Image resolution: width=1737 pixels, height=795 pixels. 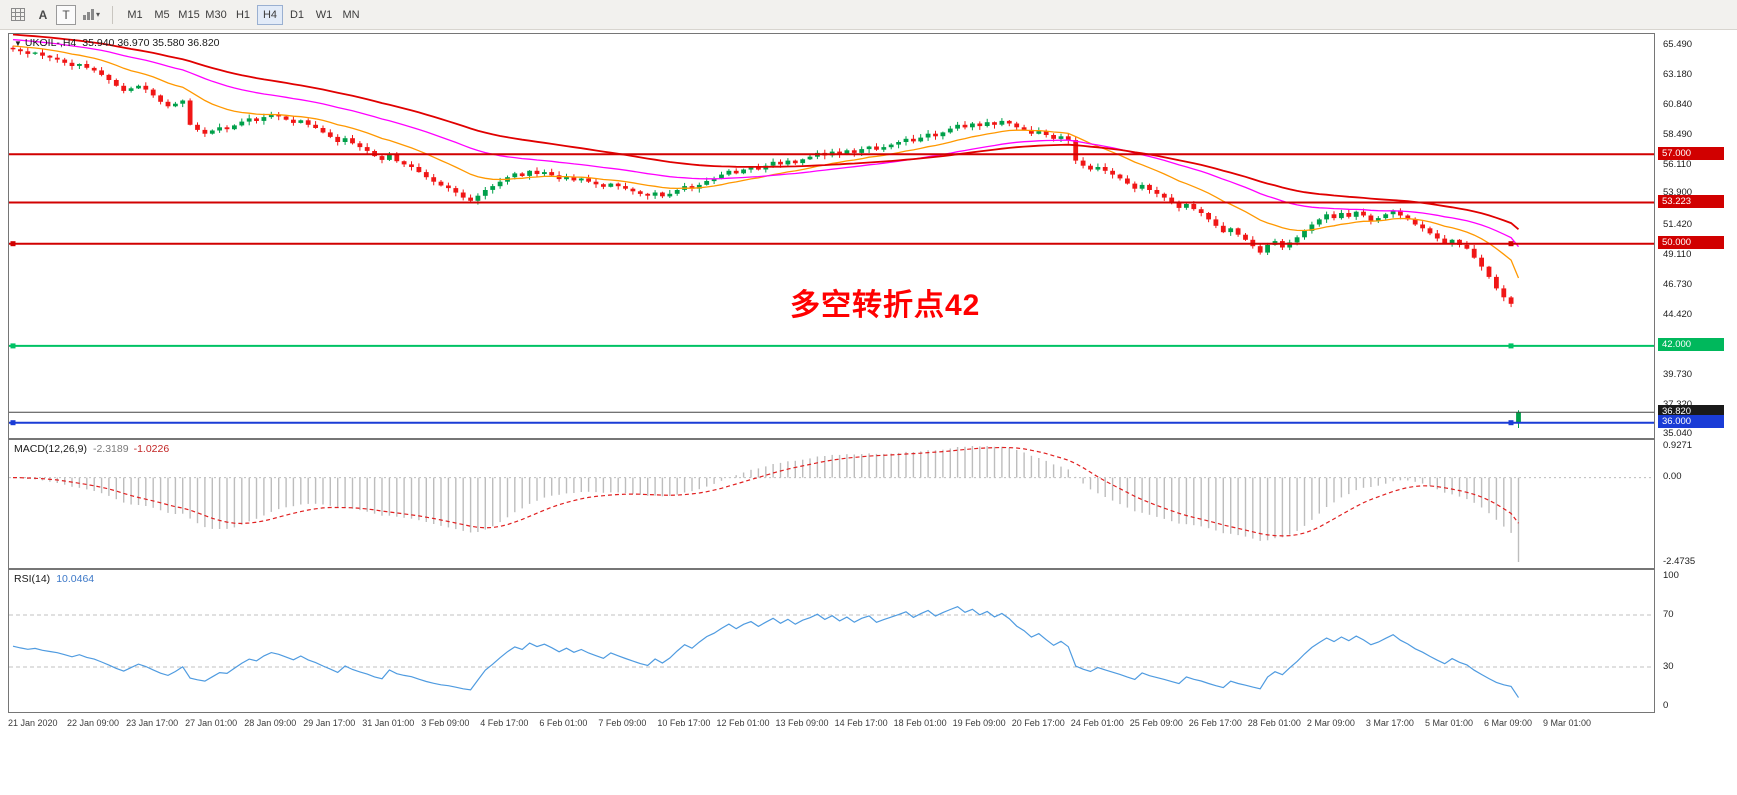 I want to click on price-axis-label: 35.040, so click(x=1678, y=434).